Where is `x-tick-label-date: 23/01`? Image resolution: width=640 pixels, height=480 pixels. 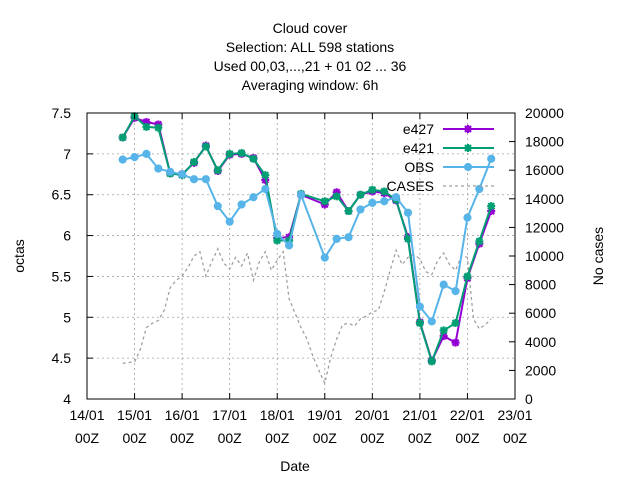
x-tick-label-date: 23/01 is located at coordinates (514, 415).